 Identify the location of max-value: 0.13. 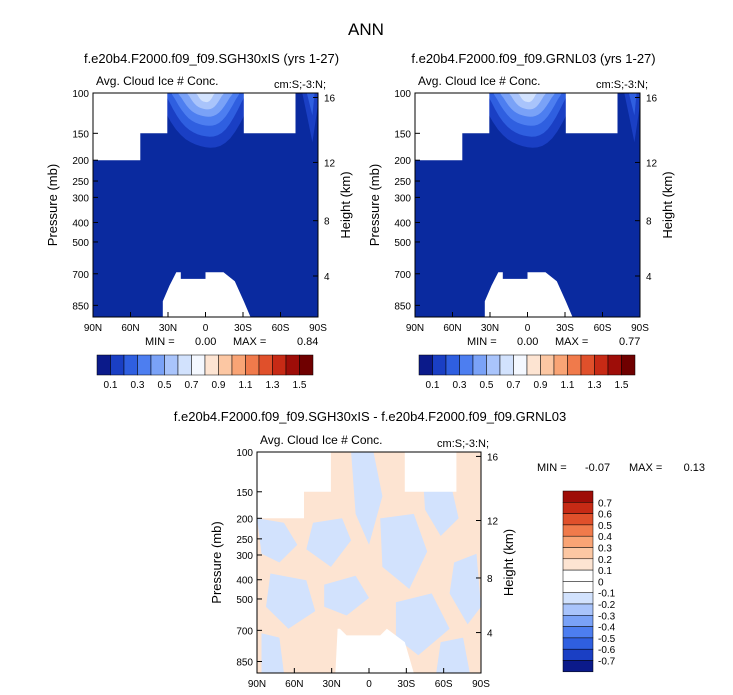
(694, 468).